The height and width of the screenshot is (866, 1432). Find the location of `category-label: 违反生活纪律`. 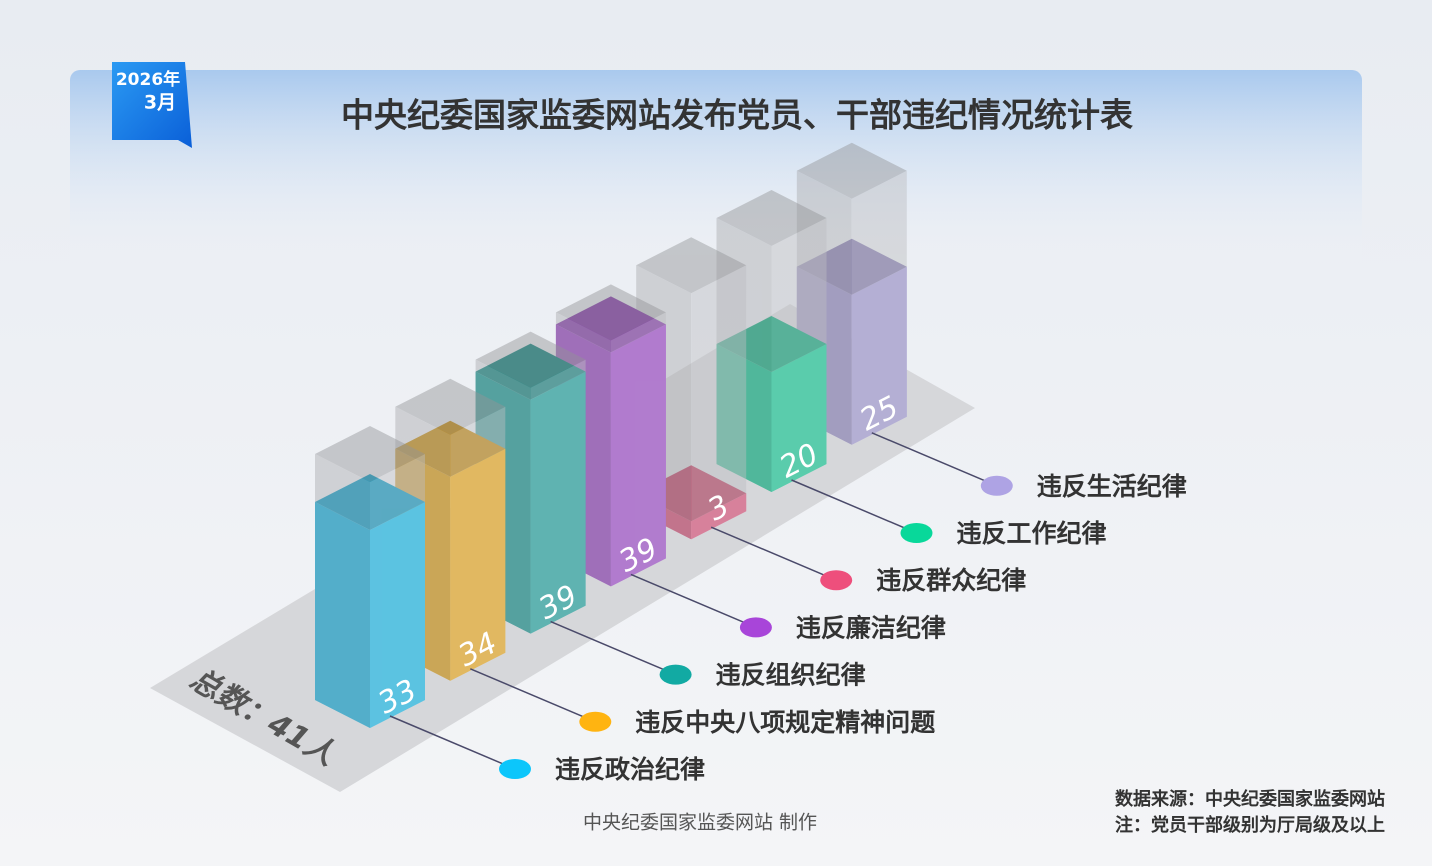

category-label: 违反生活纪律 is located at coordinates (1112, 486).